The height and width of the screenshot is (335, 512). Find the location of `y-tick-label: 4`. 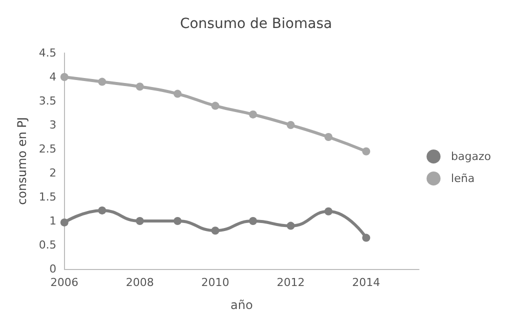

y-tick-label: 4 is located at coordinates (52, 77).